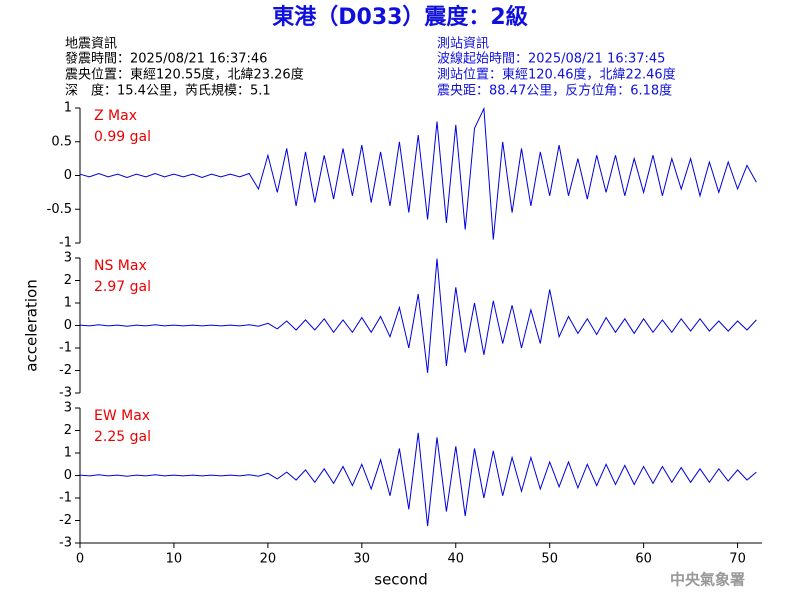 The height and width of the screenshot is (600, 800). I want to click on x-tick-label: 30, so click(362, 559).